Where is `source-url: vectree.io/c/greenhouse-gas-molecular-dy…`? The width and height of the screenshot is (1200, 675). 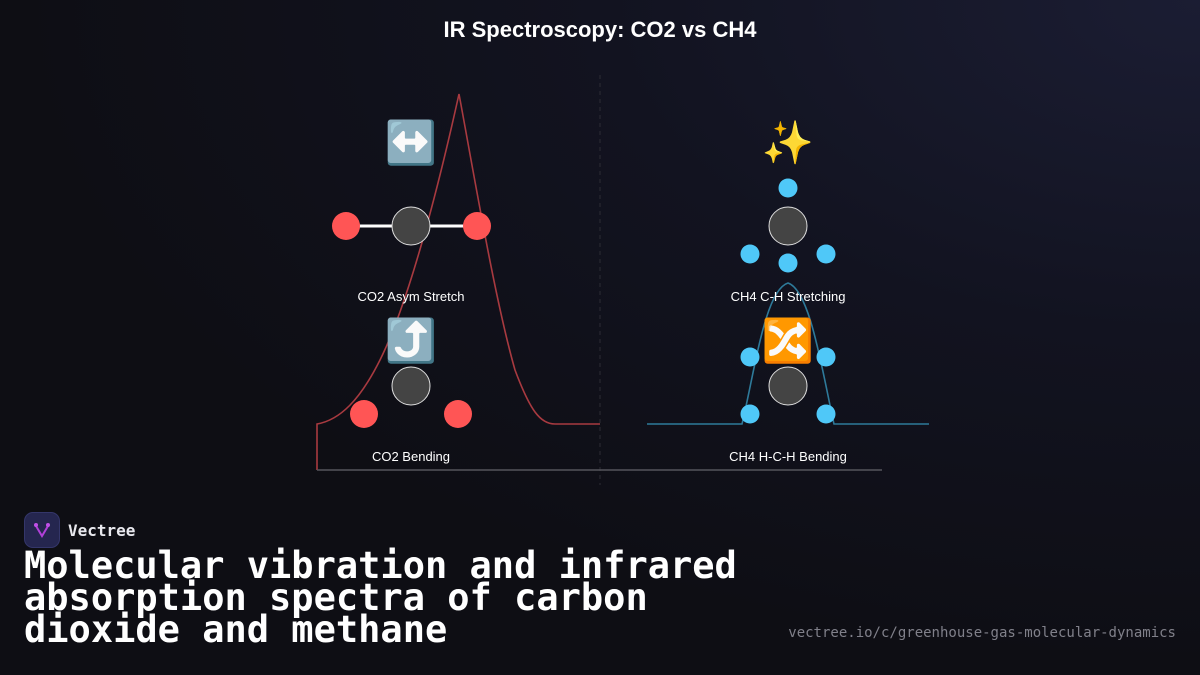
source-url: vectree.io/c/greenhouse-gas-molecular-dy… is located at coordinates (982, 633).